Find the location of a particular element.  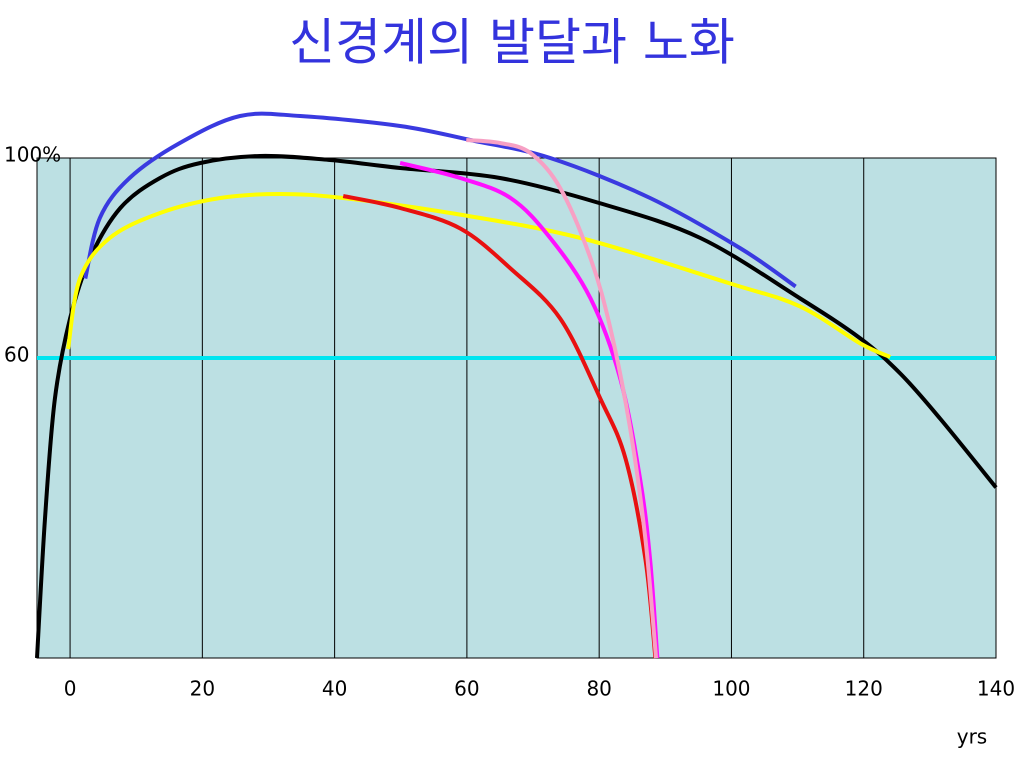

chart-title: 신경계의 발달과 노화 is located at coordinates (512, 43).